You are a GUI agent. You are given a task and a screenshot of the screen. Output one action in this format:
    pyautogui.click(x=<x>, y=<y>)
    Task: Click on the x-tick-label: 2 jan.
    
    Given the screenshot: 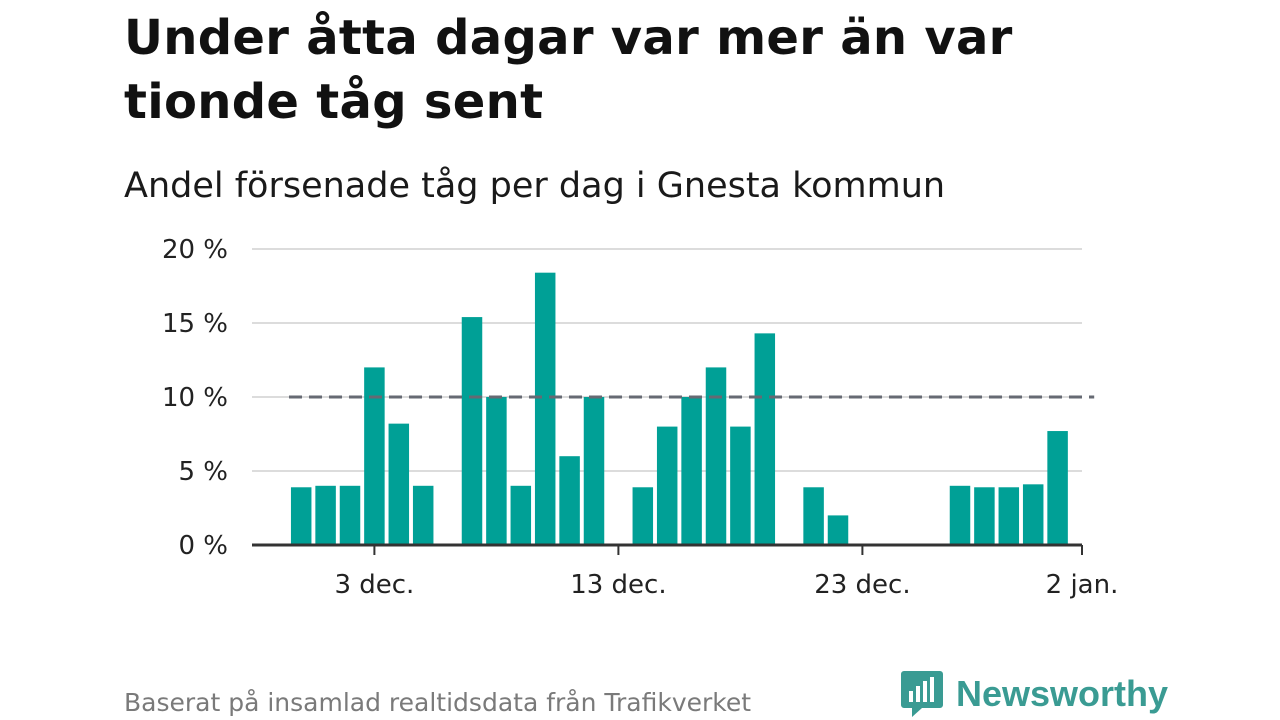 What is the action you would take?
    pyautogui.click(x=1082, y=585)
    